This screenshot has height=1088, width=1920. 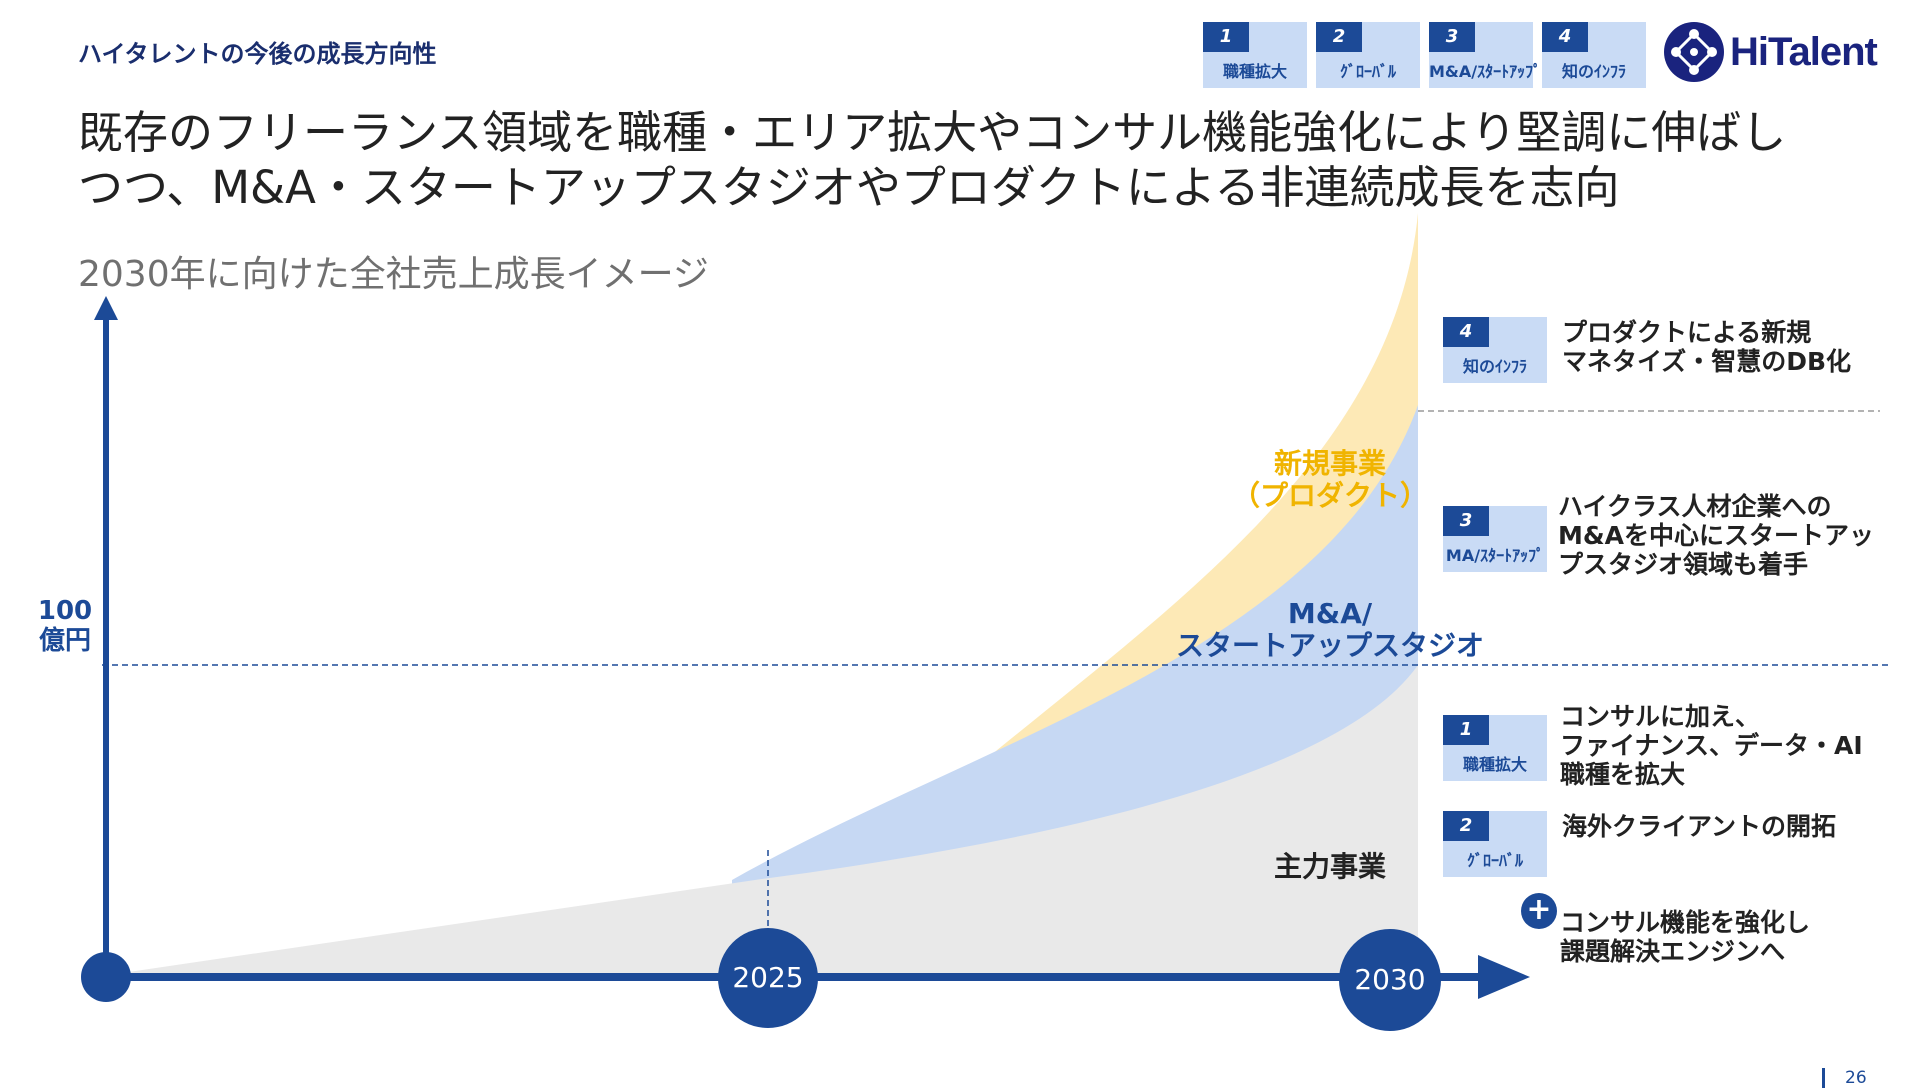 I want to click on desc-ma-startup: ハイクラス人材企業への M&Aを中心にスタートアッ プスタジオ領域も着手, so click(x=1716, y=535).